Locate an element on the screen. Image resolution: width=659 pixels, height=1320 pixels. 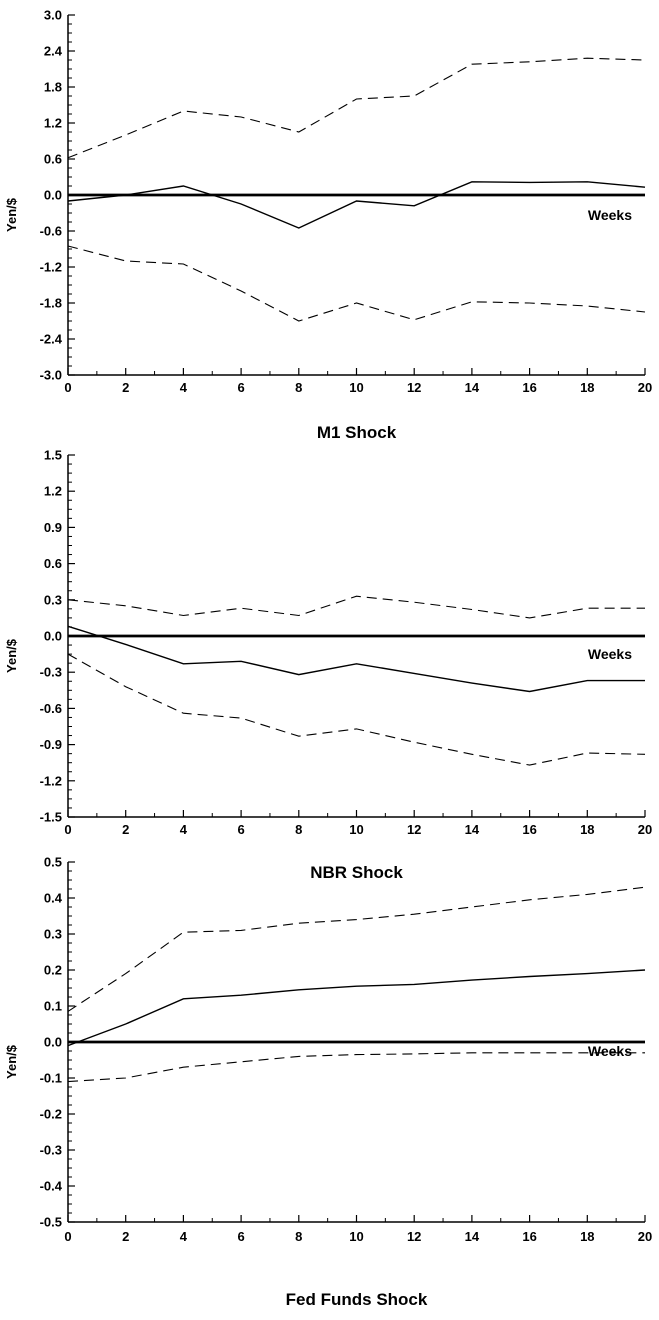
y-tick-label: -1.8 is located at coordinates (51, 303).